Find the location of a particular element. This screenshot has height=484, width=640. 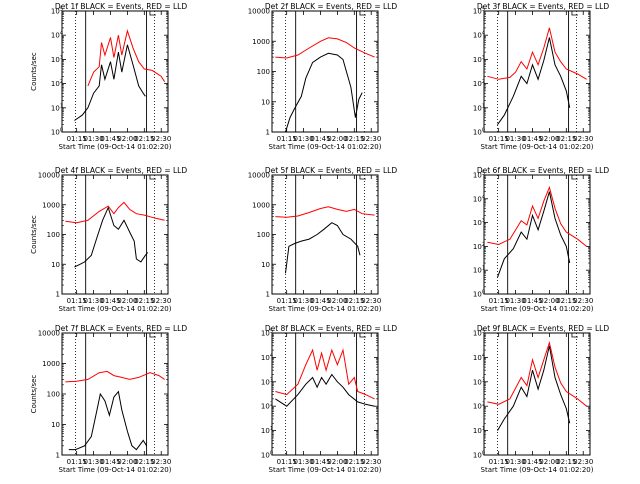

chart-title: Det 6f BLACK = Events, RED = LLD is located at coordinates (543, 170).